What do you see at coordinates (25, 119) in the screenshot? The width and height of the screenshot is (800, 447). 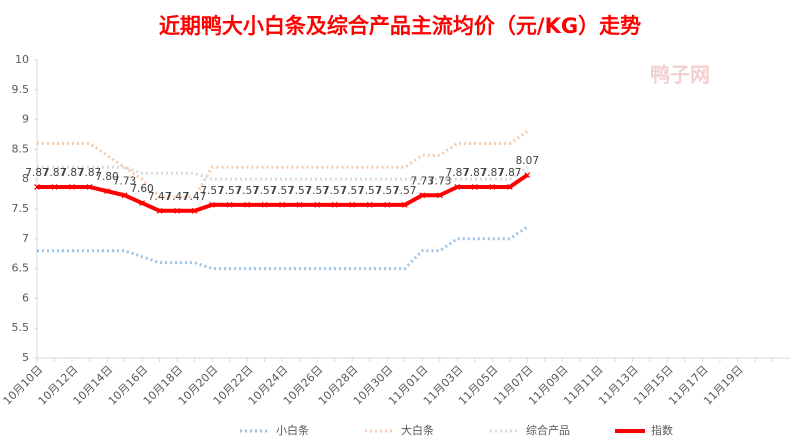 I see `y-tick-label: 9` at bounding box center [25, 119].